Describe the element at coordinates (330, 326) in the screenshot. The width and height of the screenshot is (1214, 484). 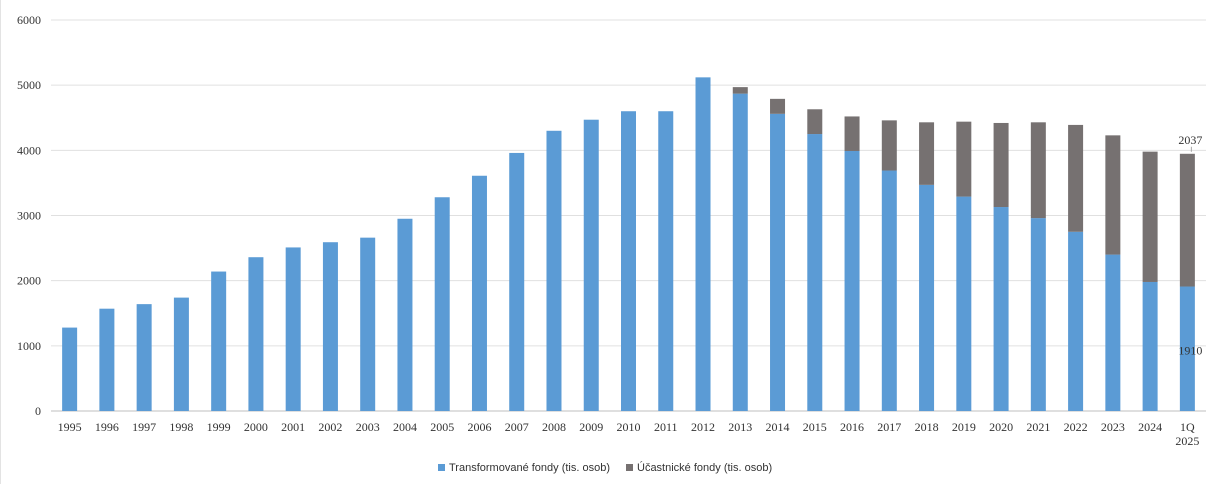
I see `bar-transformovane-2002` at that location.